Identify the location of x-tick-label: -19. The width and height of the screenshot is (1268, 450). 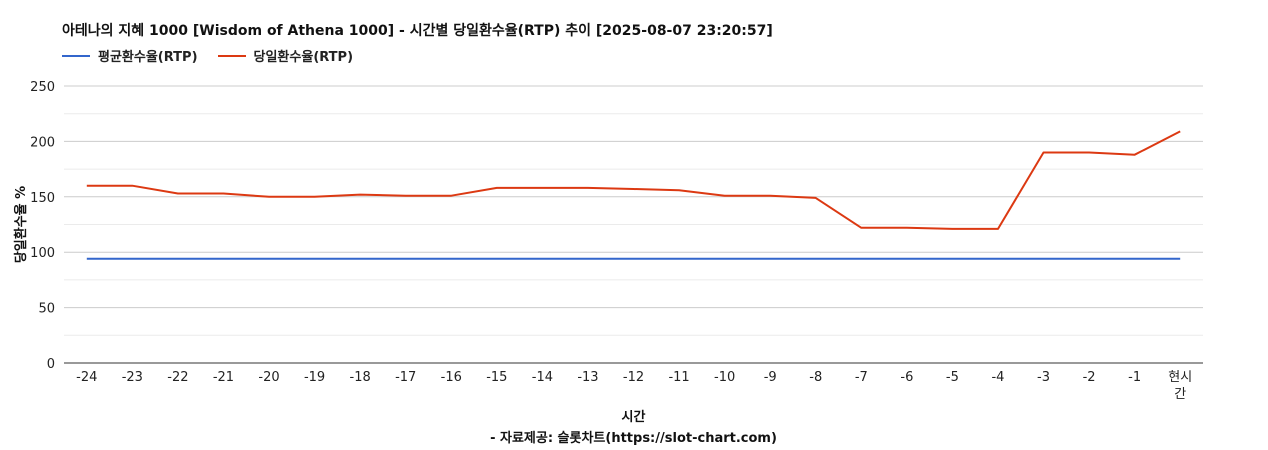
(314, 377).